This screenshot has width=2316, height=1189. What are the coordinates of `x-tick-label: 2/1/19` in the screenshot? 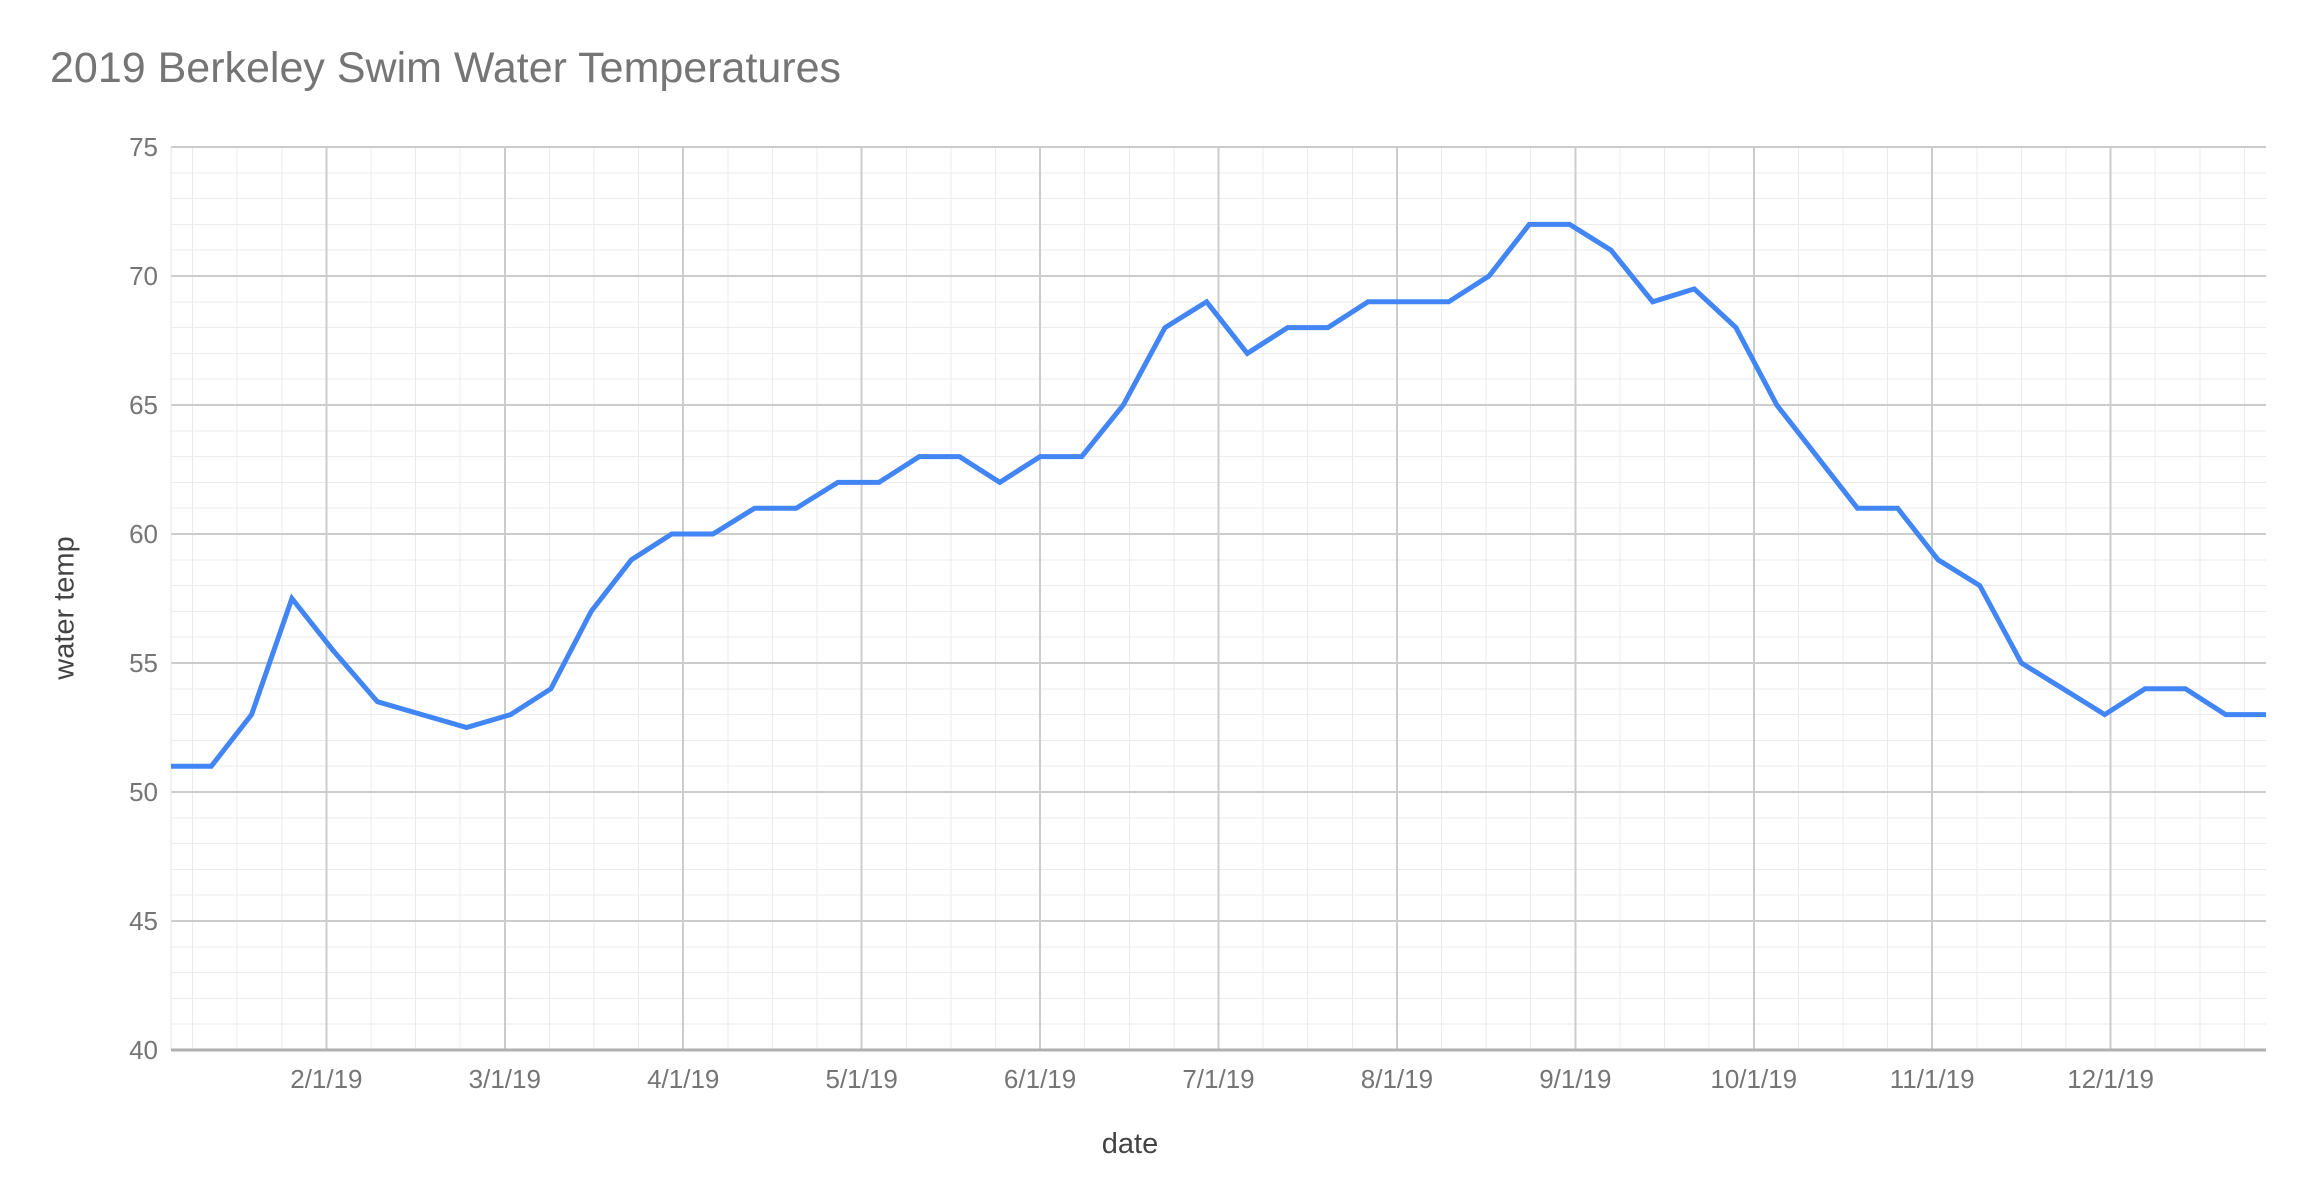 It's located at (326, 1079).